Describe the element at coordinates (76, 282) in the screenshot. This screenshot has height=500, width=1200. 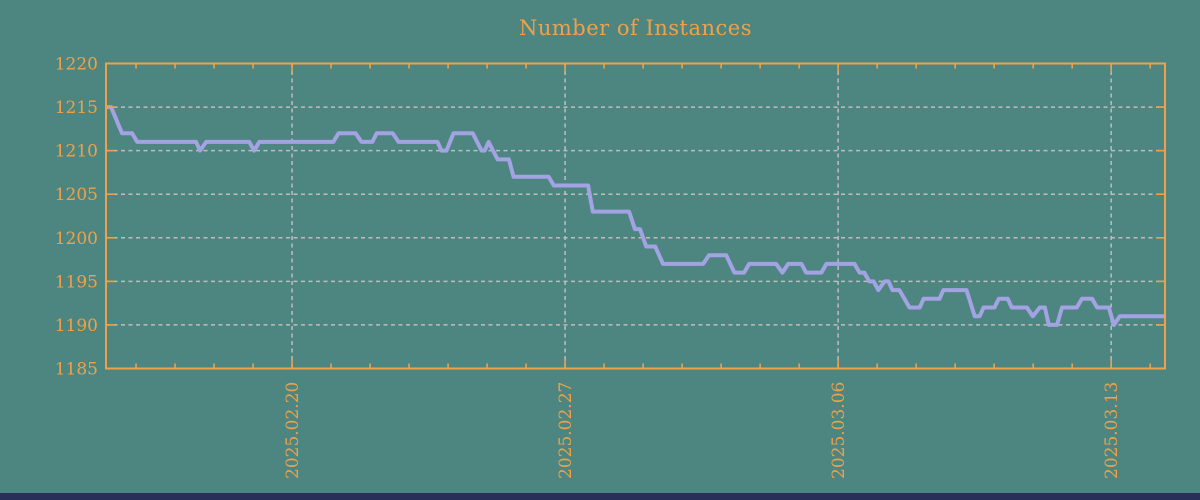
I see `y-tick-label: 1195` at that location.